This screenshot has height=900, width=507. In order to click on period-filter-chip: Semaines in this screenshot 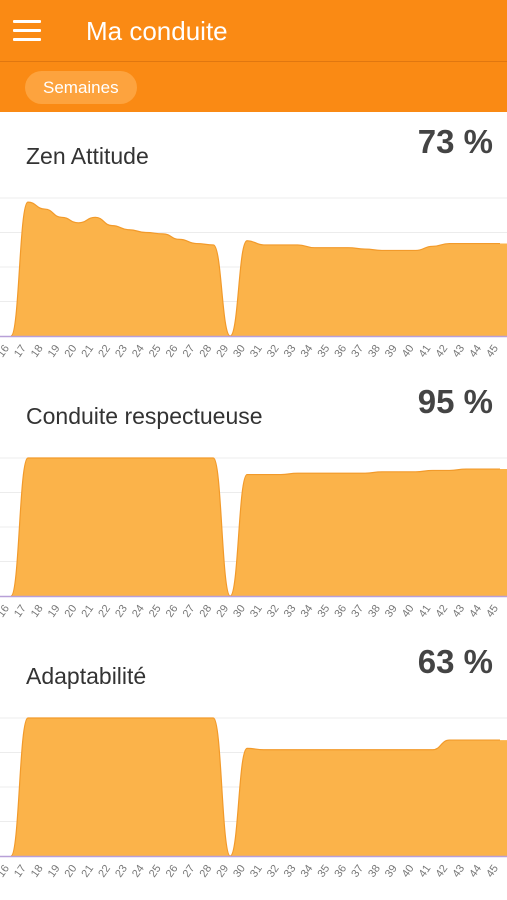, I will do `click(81, 87)`.